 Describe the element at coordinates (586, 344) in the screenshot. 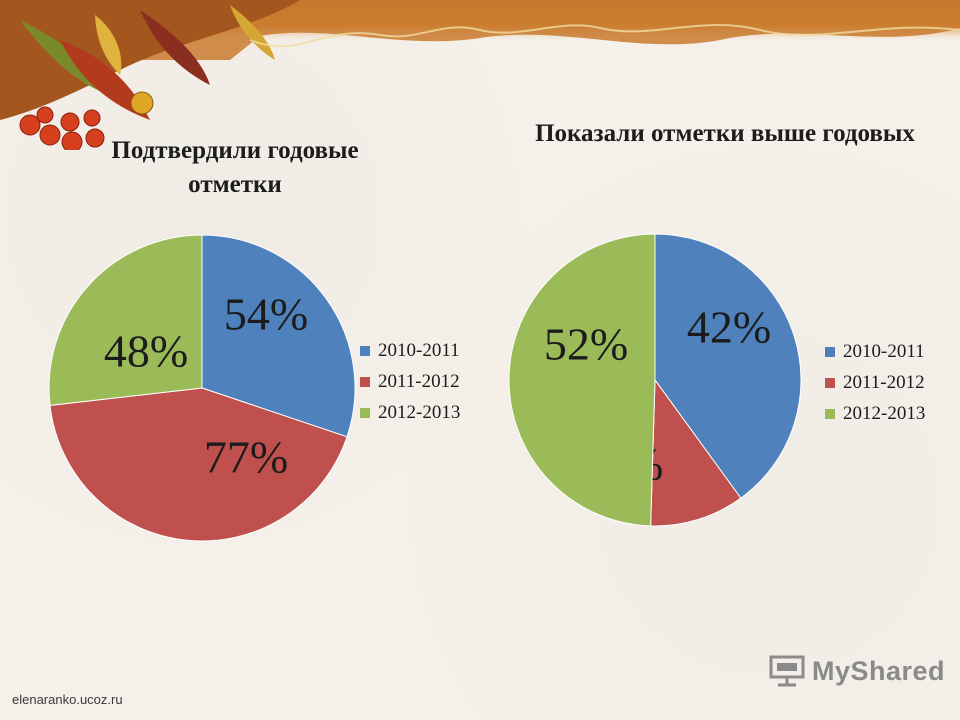

I see `data-label: 52%` at that location.